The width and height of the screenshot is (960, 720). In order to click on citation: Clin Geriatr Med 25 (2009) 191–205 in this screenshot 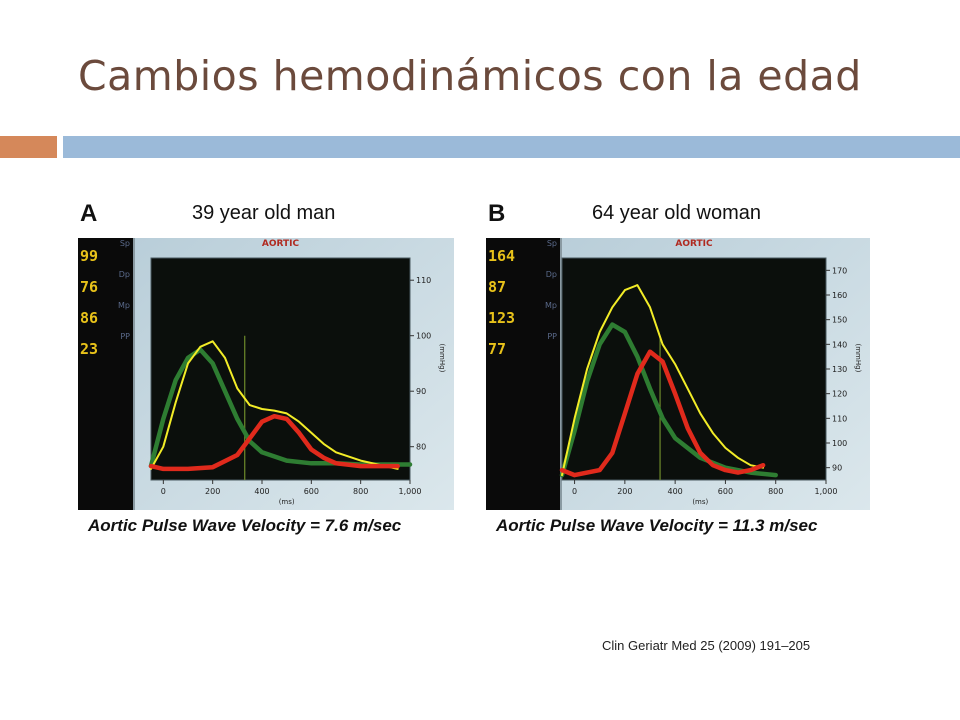, I will do `click(706, 645)`.